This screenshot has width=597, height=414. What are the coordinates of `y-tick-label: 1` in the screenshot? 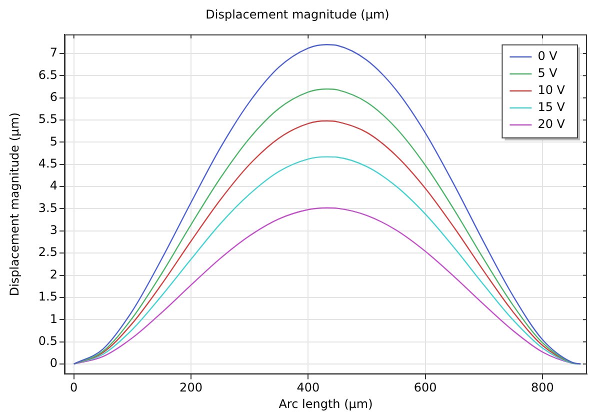 It's located at (54, 319).